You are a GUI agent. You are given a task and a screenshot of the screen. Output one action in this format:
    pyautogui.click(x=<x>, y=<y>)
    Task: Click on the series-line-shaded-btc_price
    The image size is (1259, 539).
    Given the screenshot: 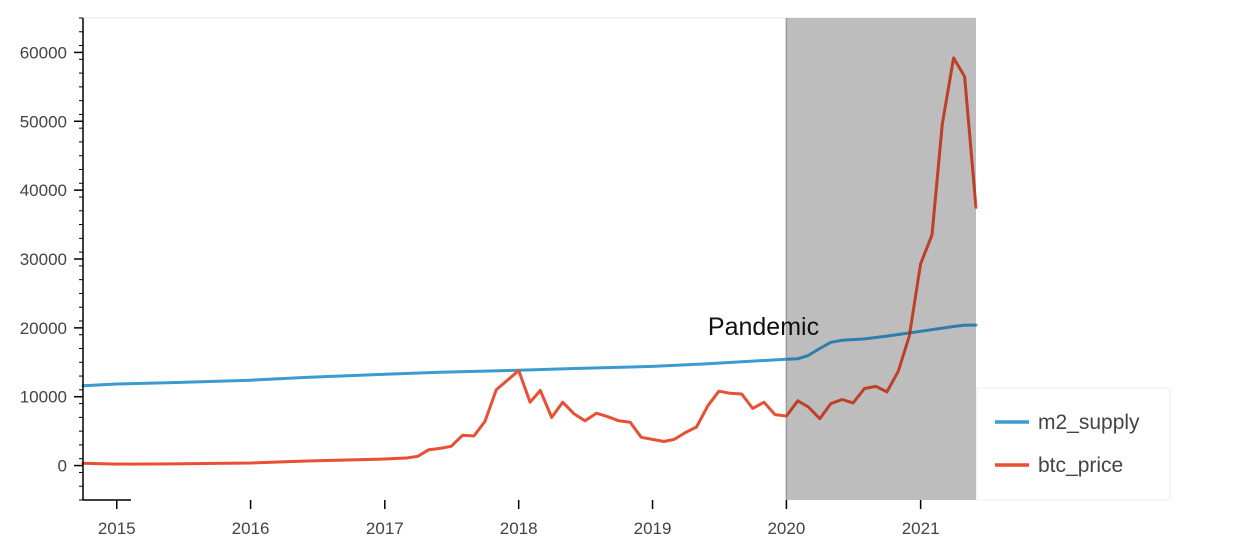 What is the action you would take?
    pyautogui.click(x=881, y=238)
    